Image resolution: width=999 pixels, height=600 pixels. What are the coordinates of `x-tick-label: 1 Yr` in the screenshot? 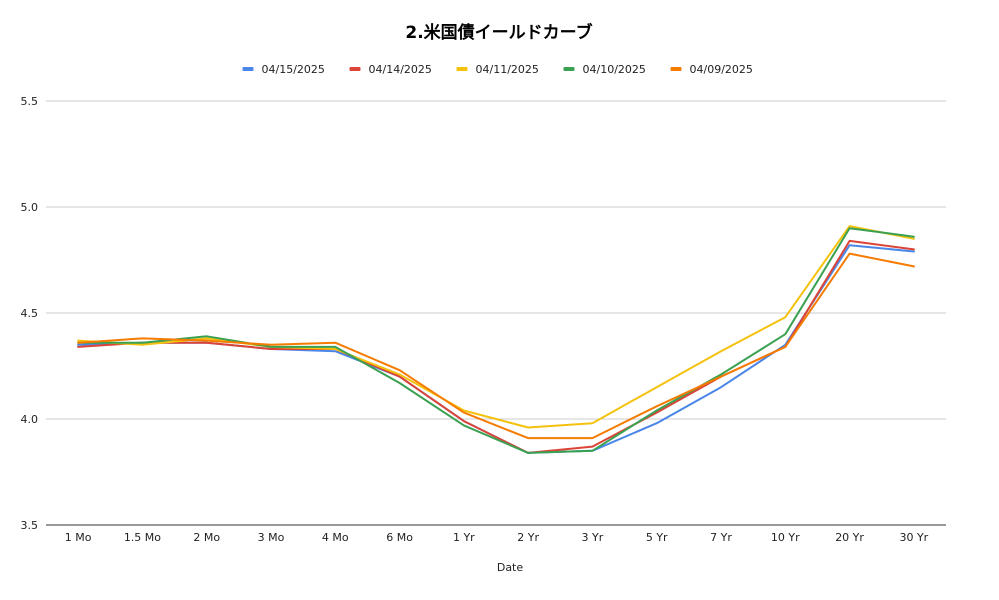 It's located at (464, 537).